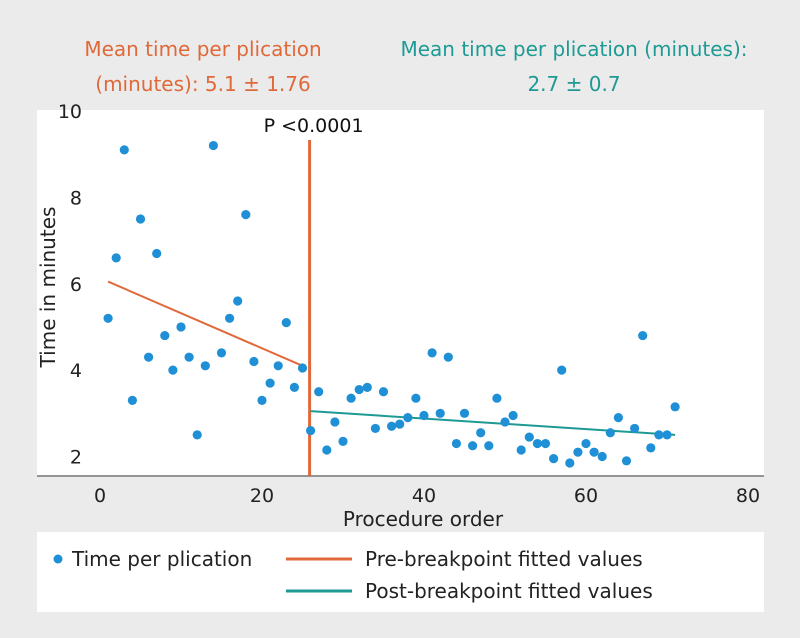 The image size is (800, 638). What do you see at coordinates (586, 496) in the screenshot?
I see `x-tick-label: 60` at bounding box center [586, 496].